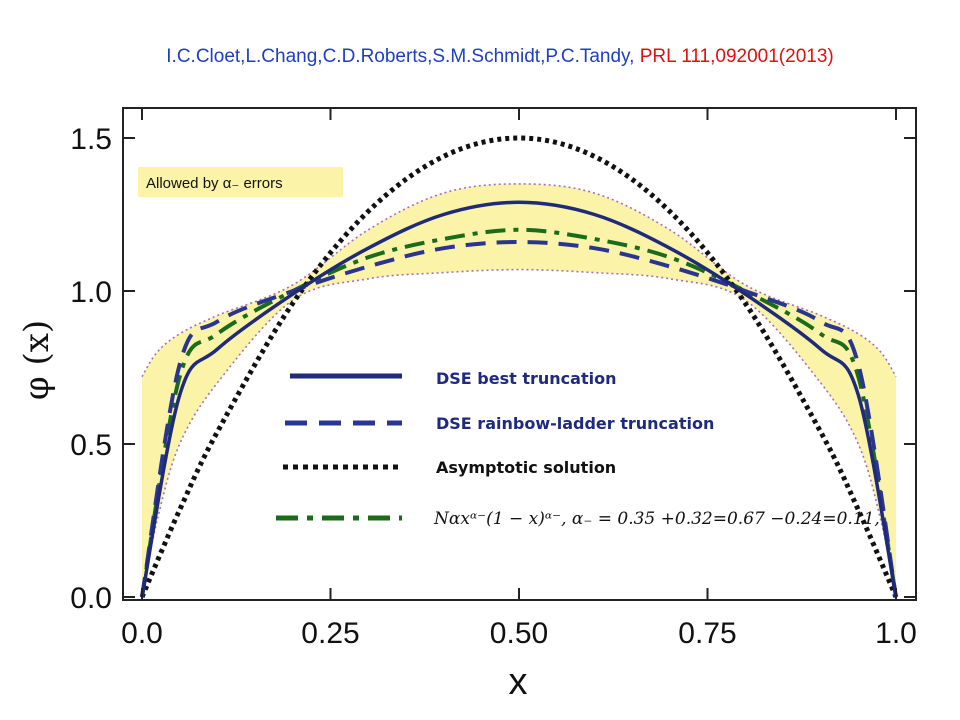 The image size is (960, 720). I want to click on legend-label-dse-rl: DSE rainbow-ladder truncation, so click(575, 423).